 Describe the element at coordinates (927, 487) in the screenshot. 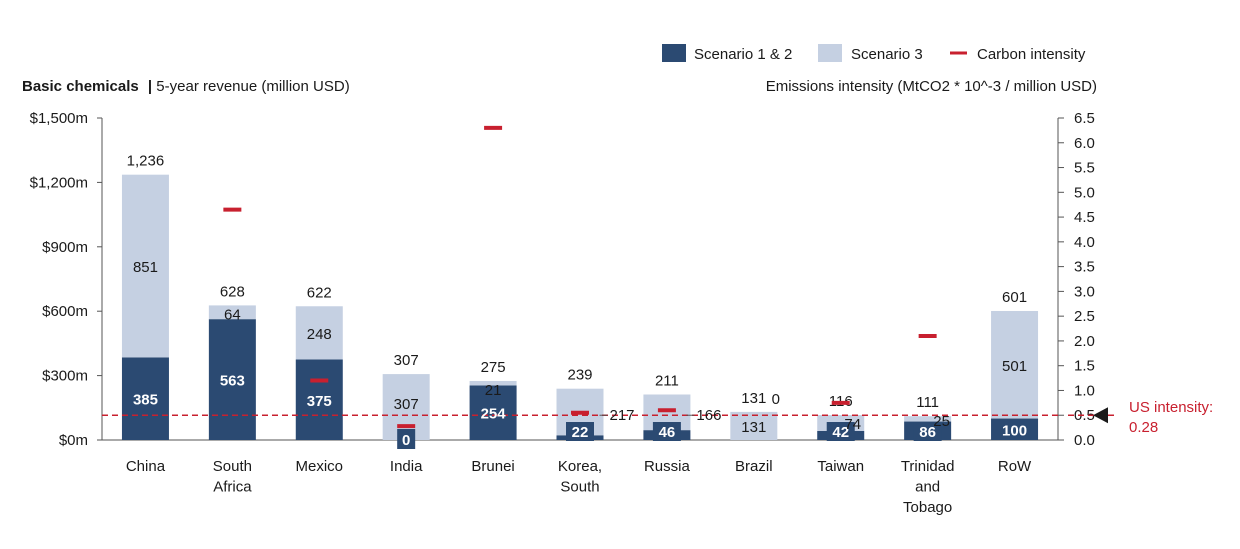

I see `category-label: and` at that location.